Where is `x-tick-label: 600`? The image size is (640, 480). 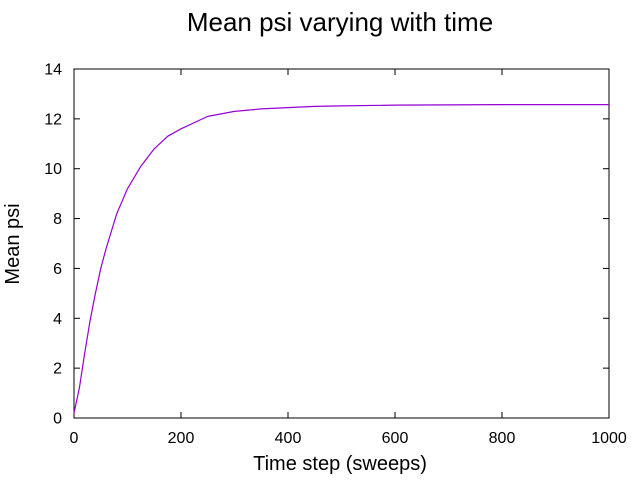 x-tick-label: 600 is located at coordinates (395, 438).